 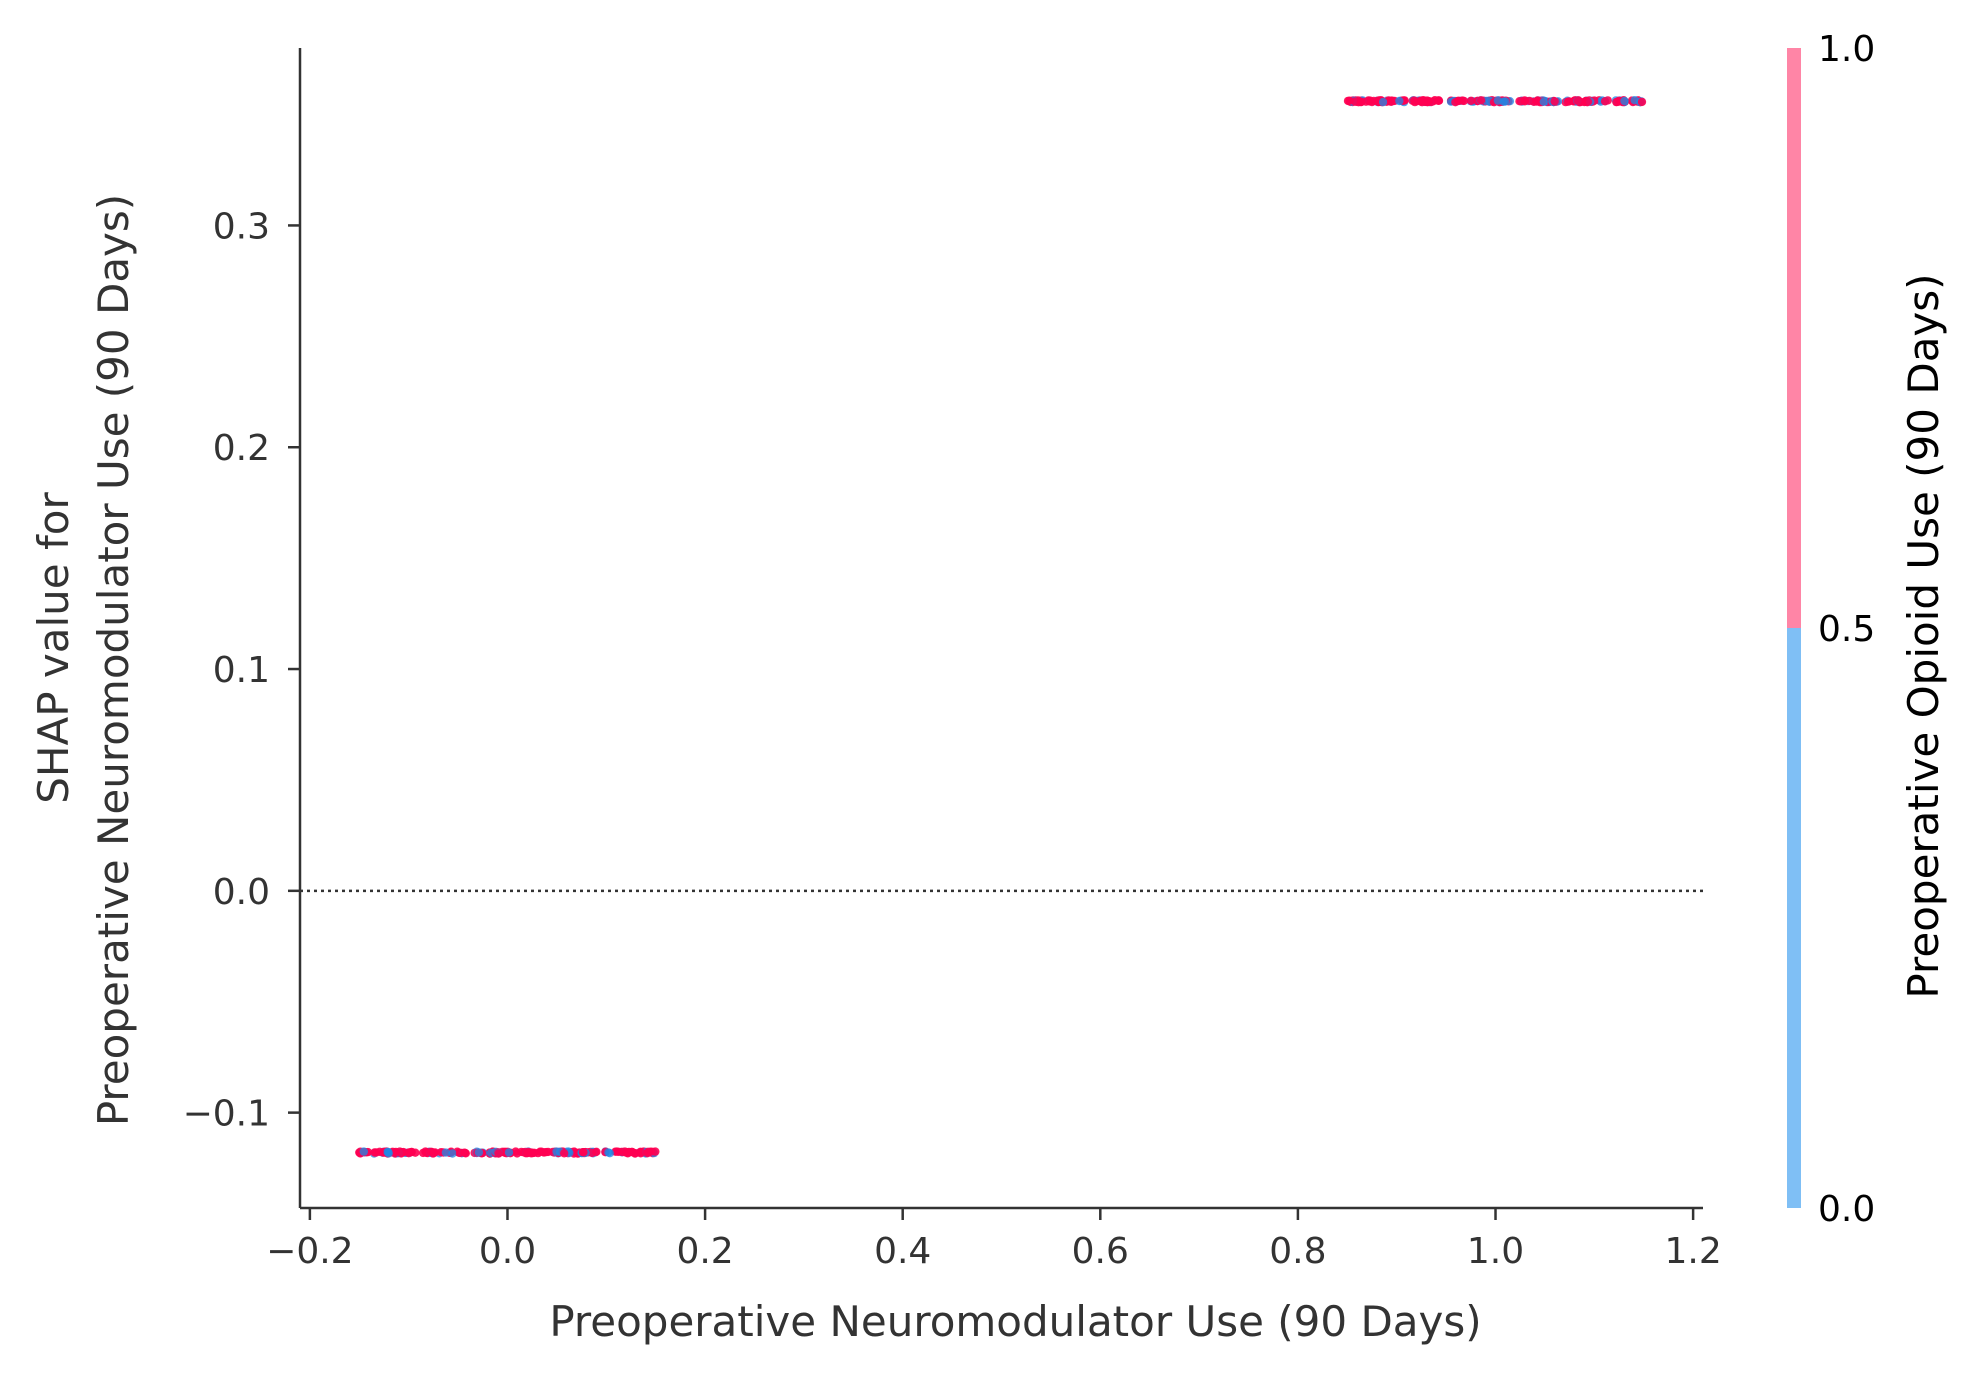 I want to click on colorbar-tick-label: 1.0, so click(x=1846, y=49).